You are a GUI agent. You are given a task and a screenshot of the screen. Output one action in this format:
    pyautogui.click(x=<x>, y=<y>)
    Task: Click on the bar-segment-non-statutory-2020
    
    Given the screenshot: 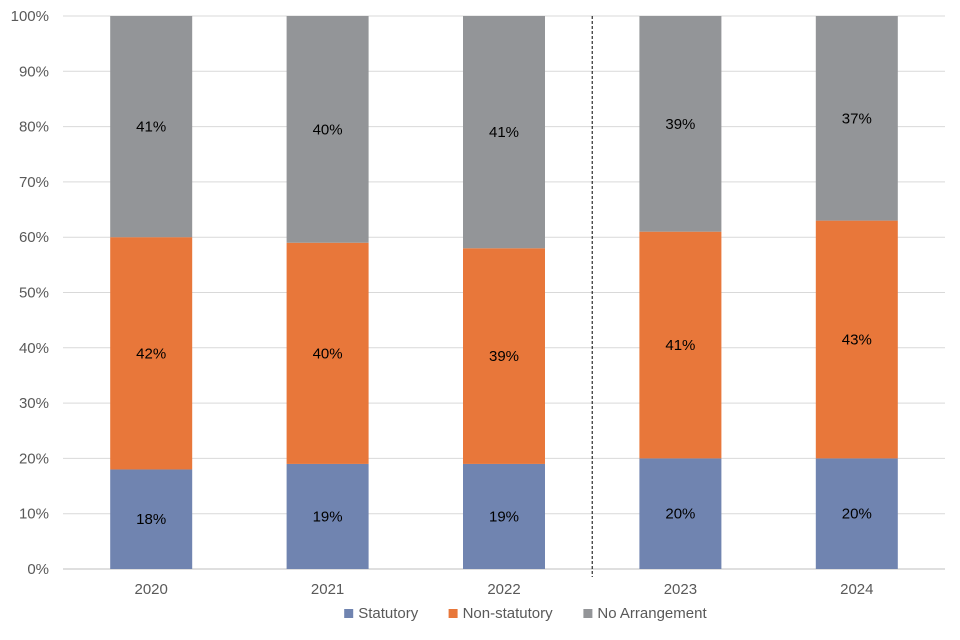 What is the action you would take?
    pyautogui.click(x=151, y=353)
    